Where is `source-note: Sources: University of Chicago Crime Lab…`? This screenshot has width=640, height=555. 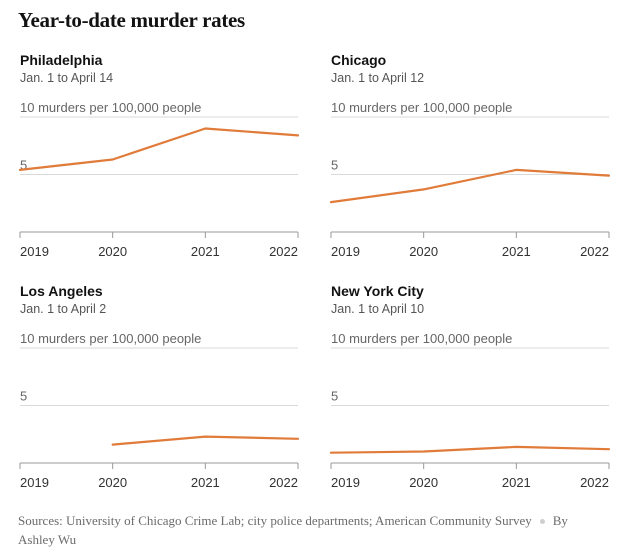
source-note: Sources: University of Chicago Crime Lab… is located at coordinates (298, 530).